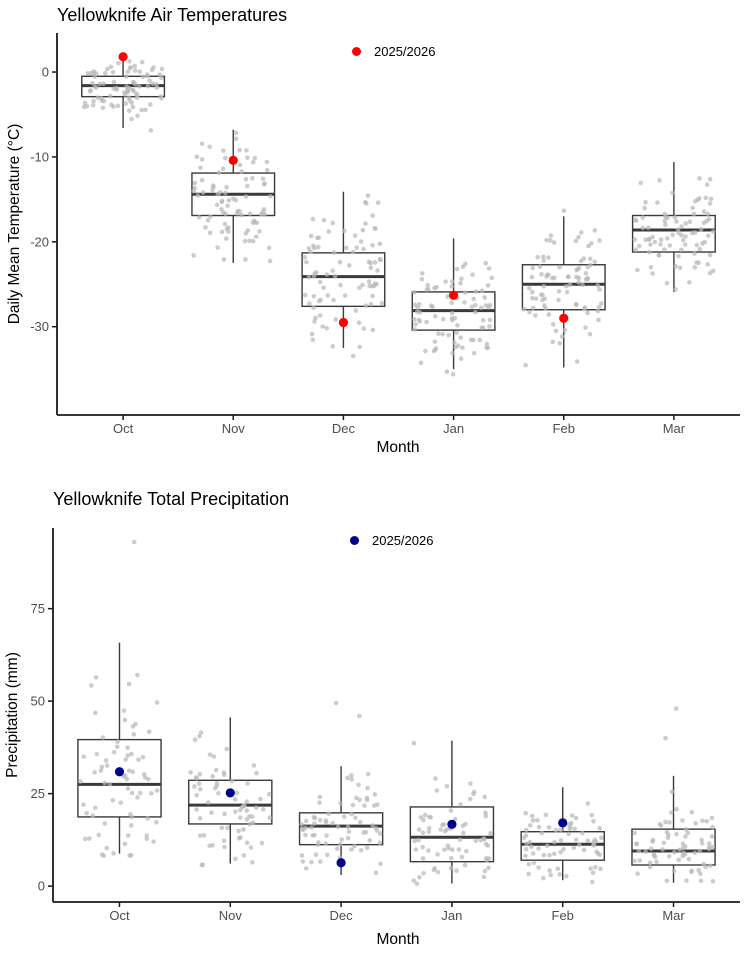 The width and height of the screenshot is (746, 960). I want to click on outlier-dot, so click(359, 716).